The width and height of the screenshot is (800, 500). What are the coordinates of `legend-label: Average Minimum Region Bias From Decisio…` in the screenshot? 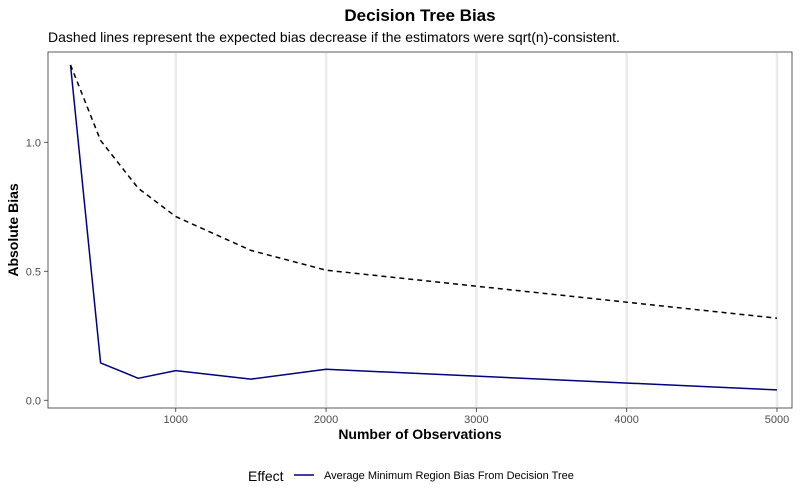 It's located at (449, 476).